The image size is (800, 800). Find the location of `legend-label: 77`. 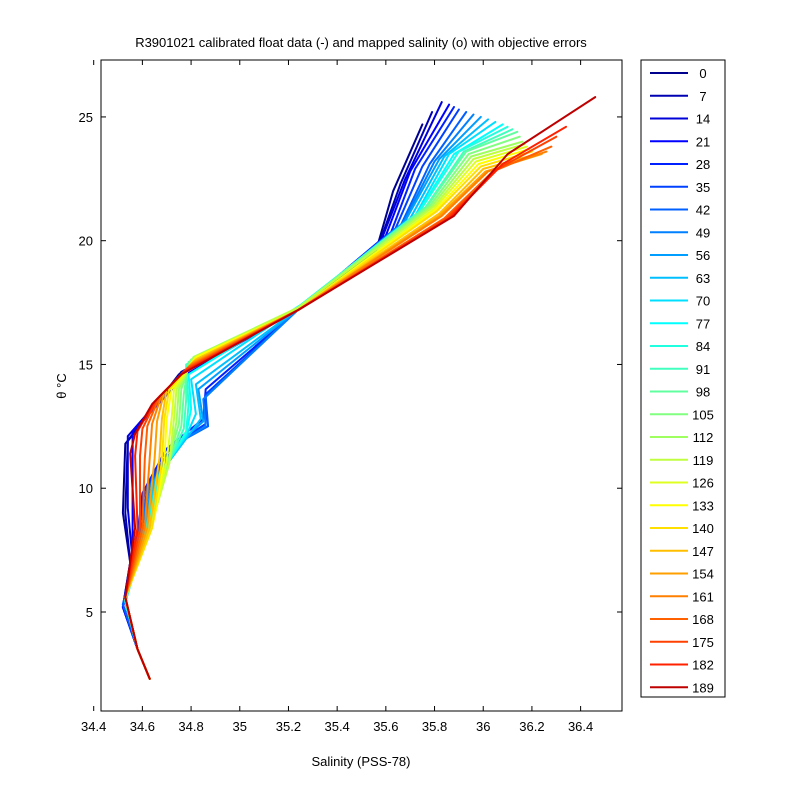

legend-label: 77 is located at coordinates (703, 323).